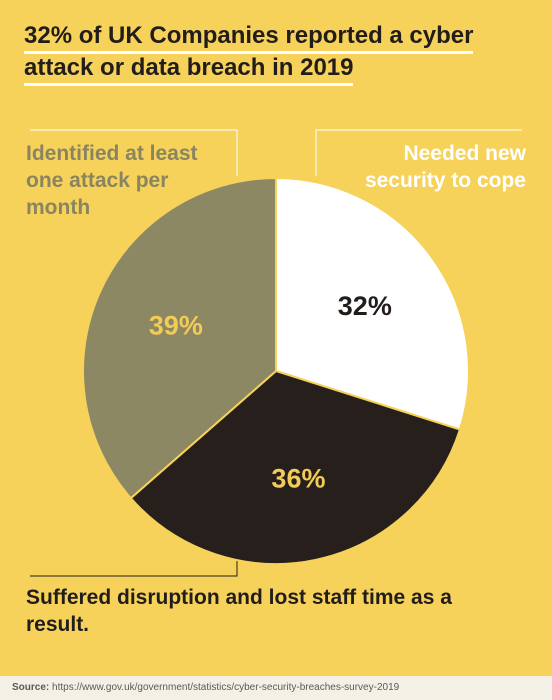  I want to click on chart-title-line-2: attack or data breach in 2019, so click(189, 70).